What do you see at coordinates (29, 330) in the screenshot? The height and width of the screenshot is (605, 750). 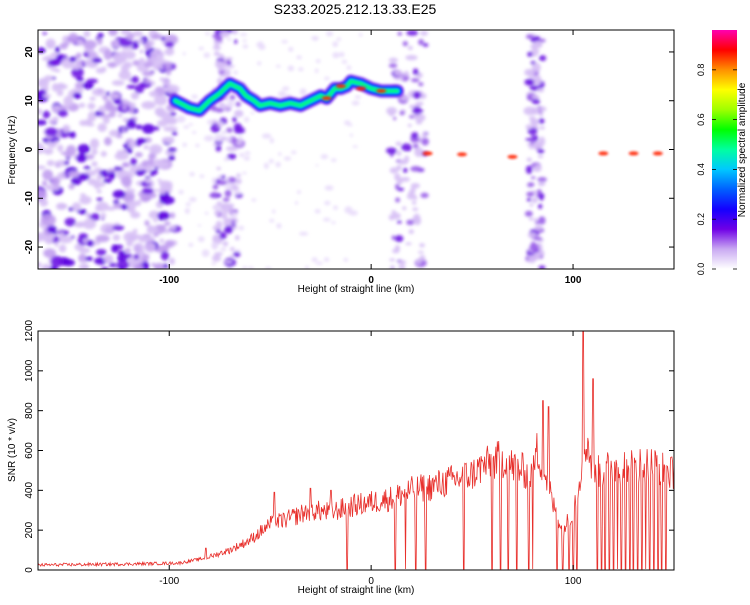 I see `snr-y-tick-label: 1200` at bounding box center [29, 330].